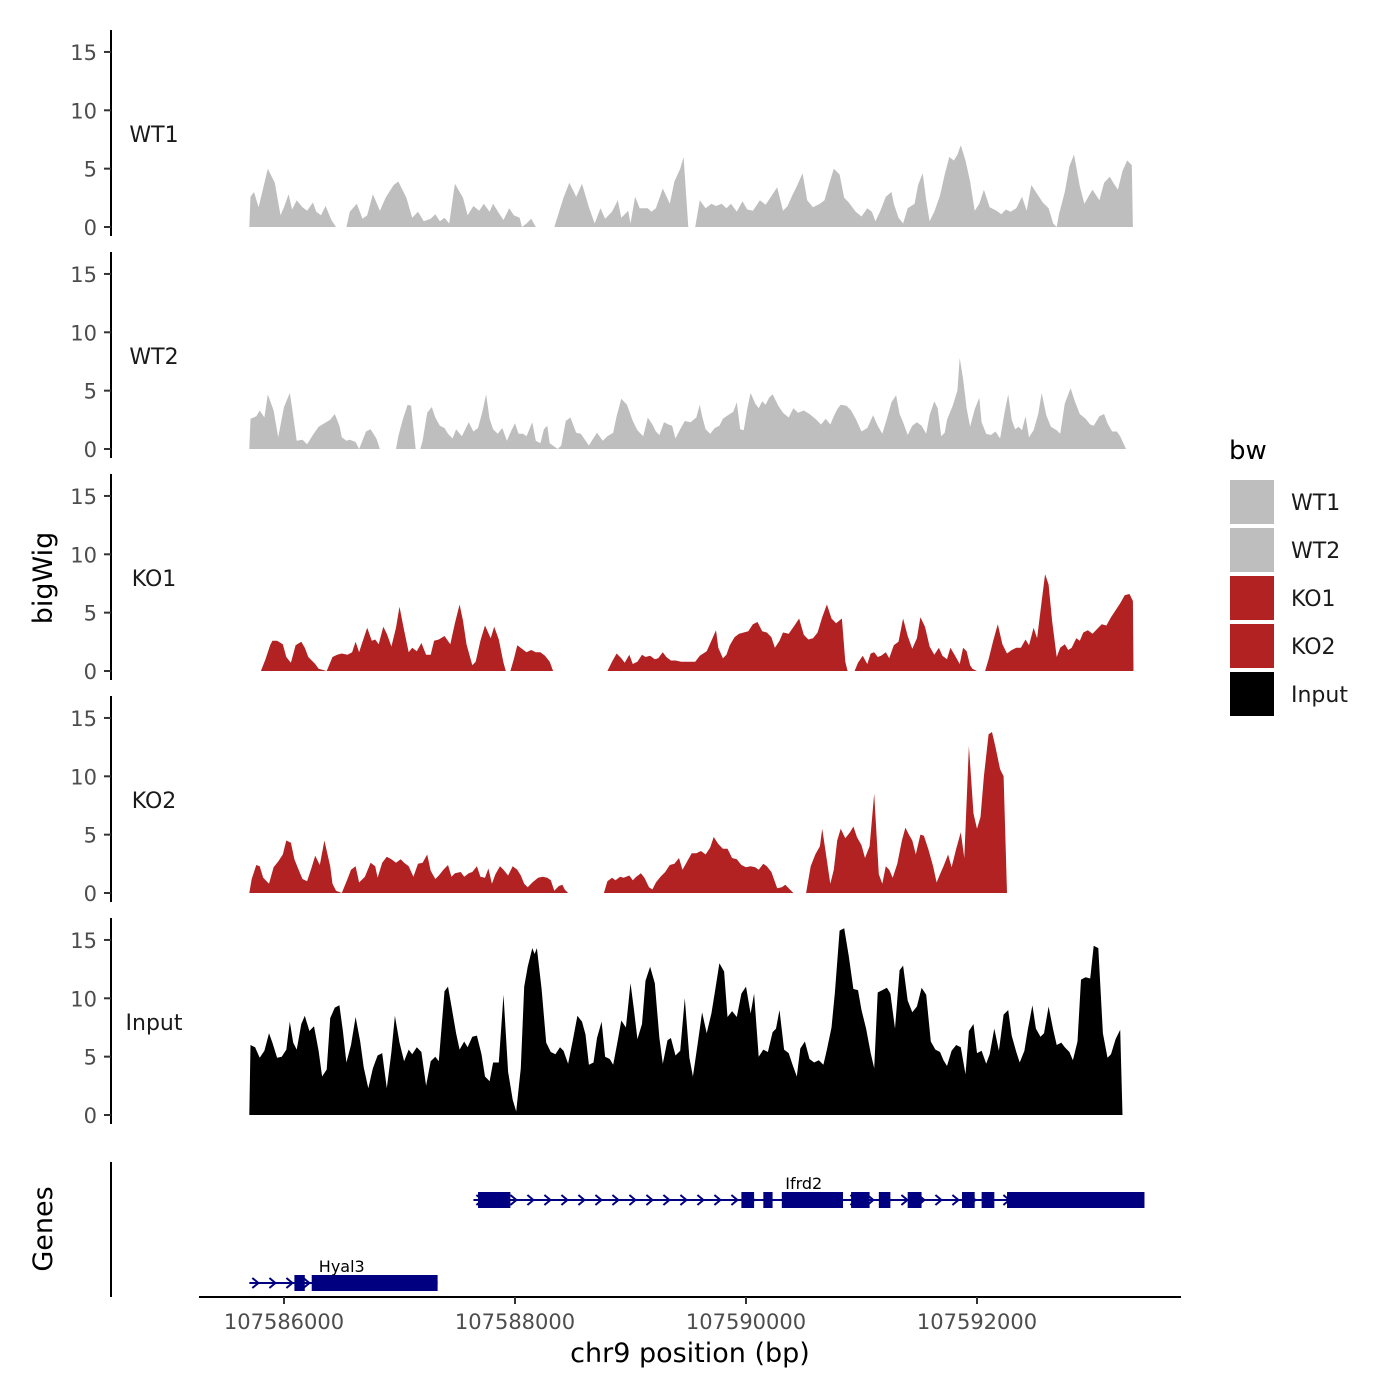  Describe the element at coordinates (1252, 646) in the screenshot. I see `legend-key-ko2` at that location.